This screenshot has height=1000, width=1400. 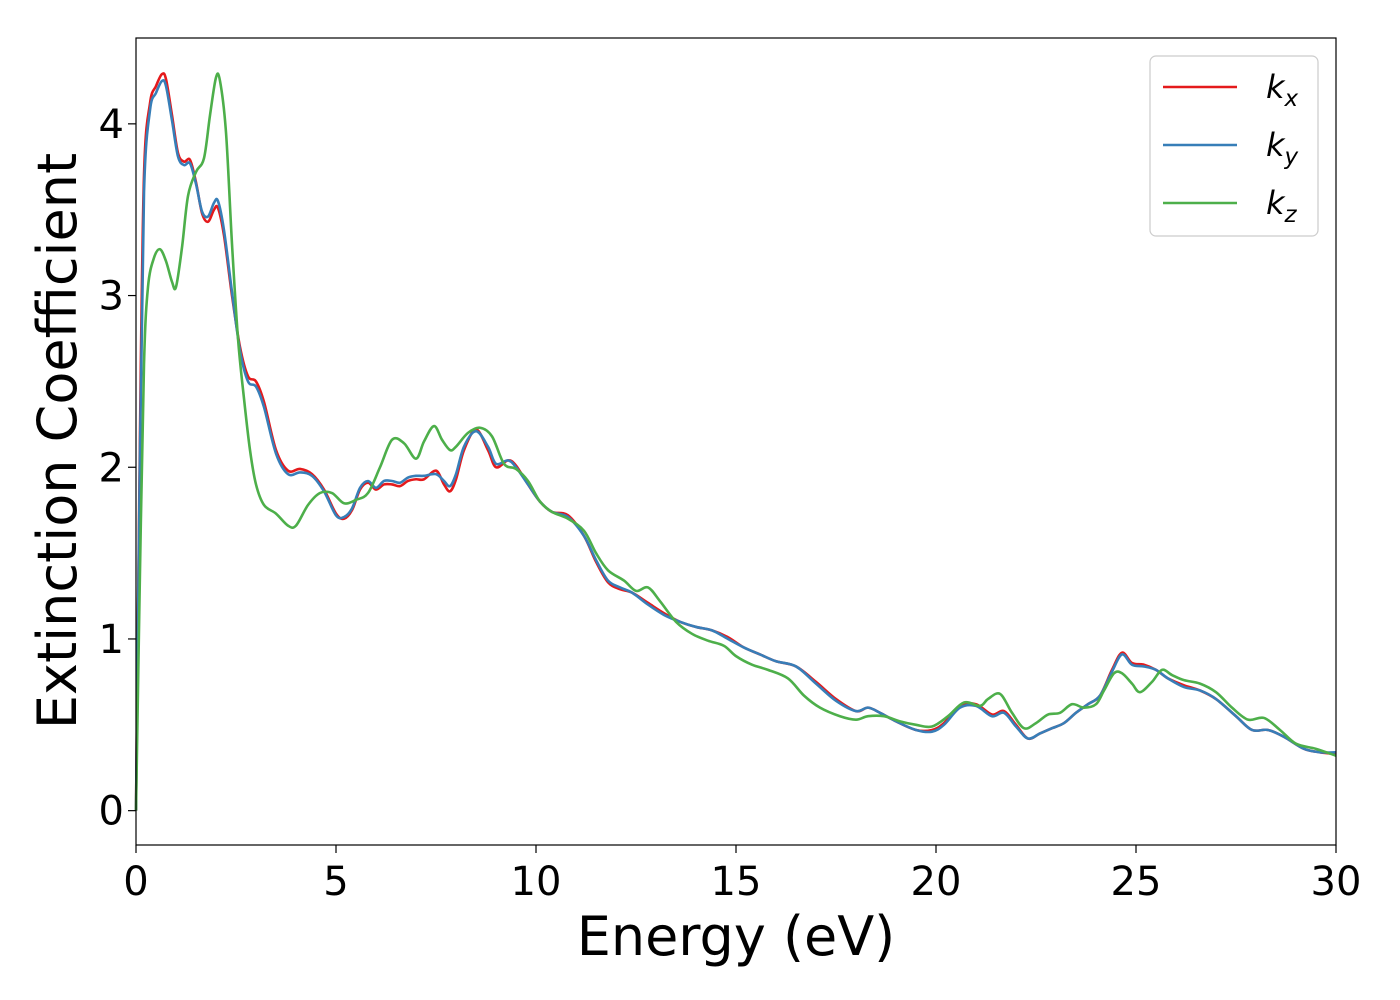 What do you see at coordinates (1136, 882) in the screenshot?
I see `x-tick-label: 25` at bounding box center [1136, 882].